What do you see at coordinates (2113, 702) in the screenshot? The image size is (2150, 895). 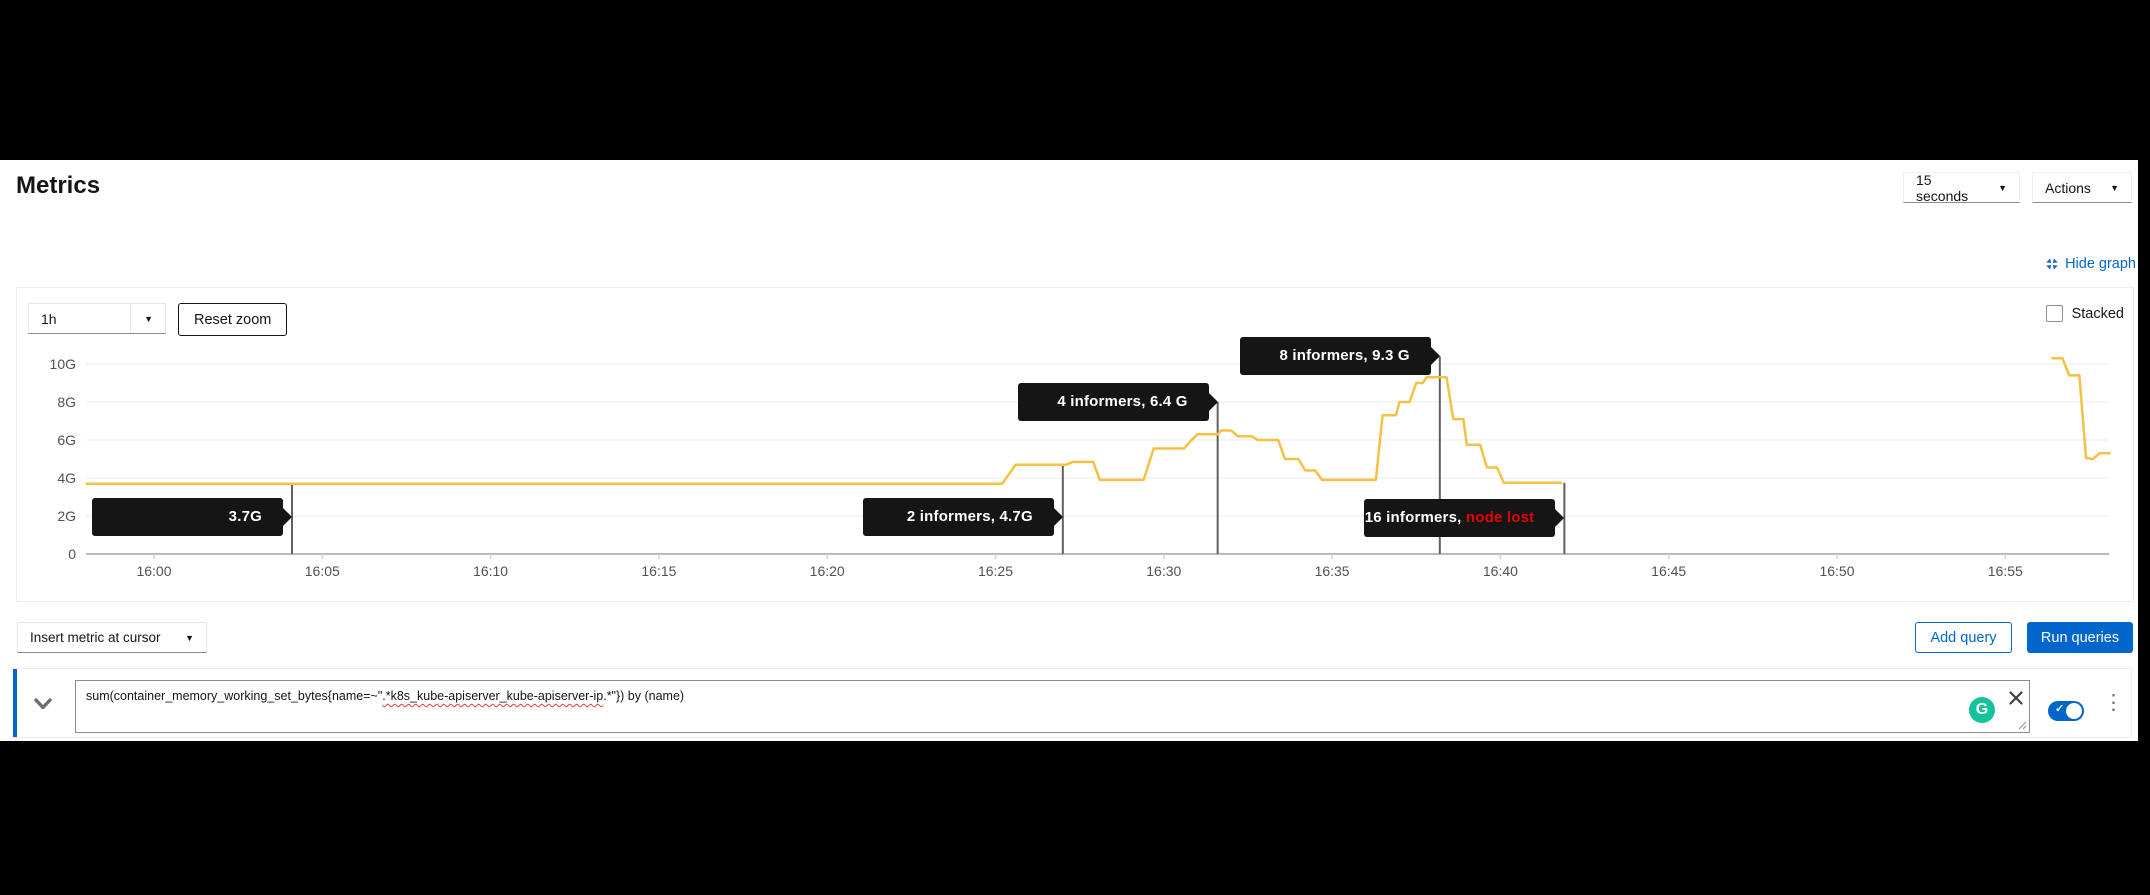 I see `kebab-menu-icon: ⋮` at bounding box center [2113, 702].